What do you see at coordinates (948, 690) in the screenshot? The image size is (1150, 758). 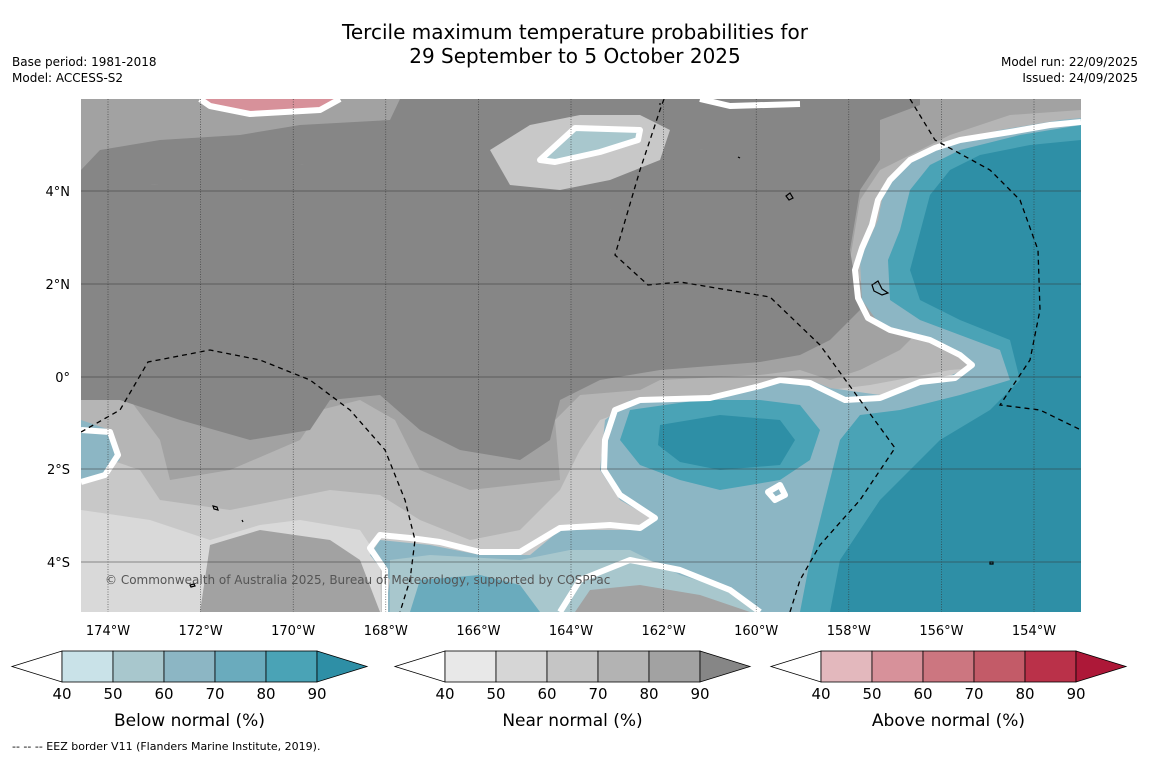 I see `colorbar: 40 50 60 70 80 90 Above normal (%)` at bounding box center [948, 690].